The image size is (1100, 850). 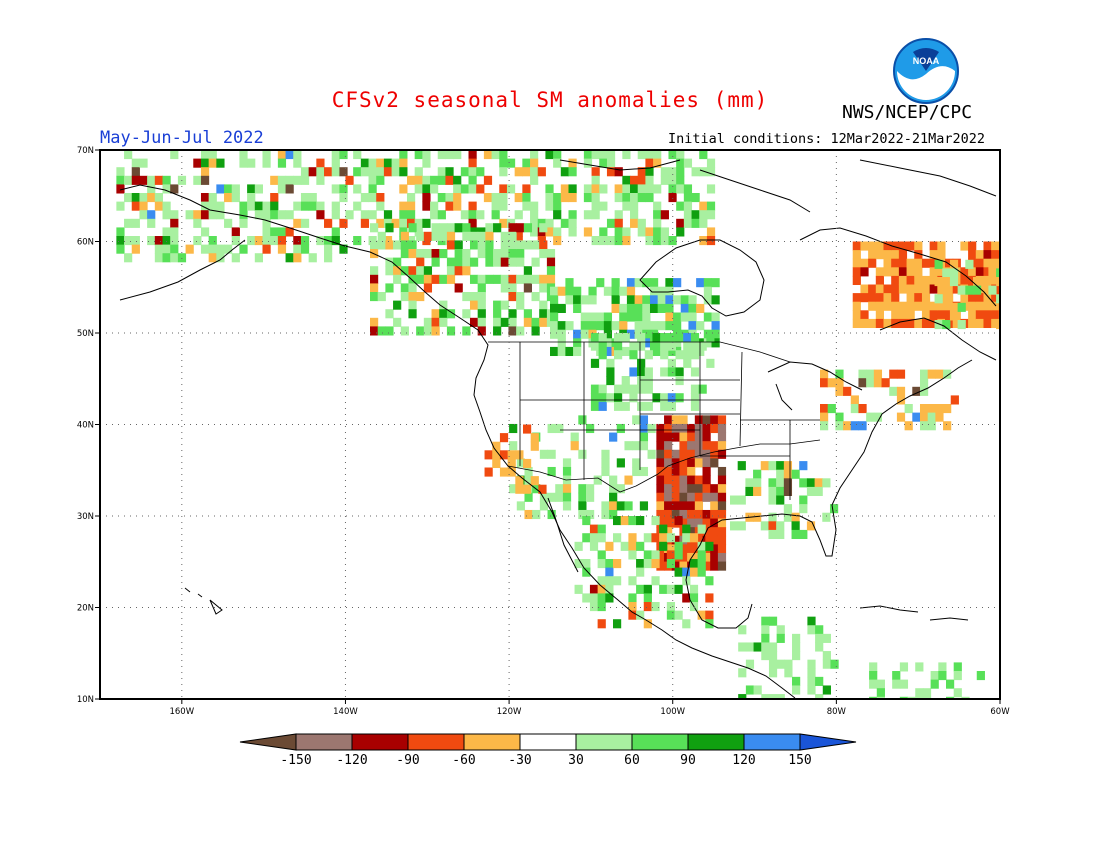 I want to click on period-label: May-Jun-Jul 2022, so click(x=182, y=138).